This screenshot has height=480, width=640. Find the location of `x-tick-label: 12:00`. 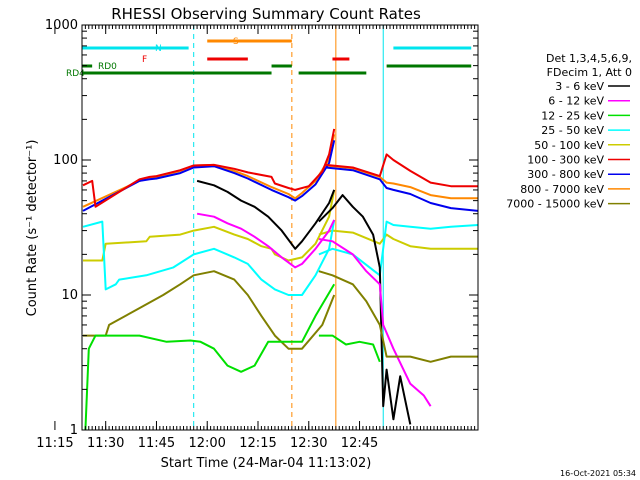

x-tick-label: 12:00 is located at coordinates (206, 443).